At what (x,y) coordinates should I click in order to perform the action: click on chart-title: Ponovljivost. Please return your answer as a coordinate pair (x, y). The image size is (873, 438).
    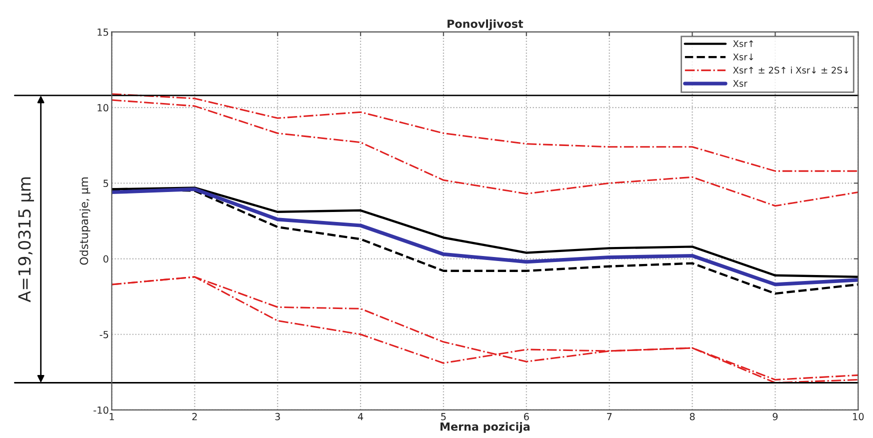
    Looking at the image, I should click on (486, 24).